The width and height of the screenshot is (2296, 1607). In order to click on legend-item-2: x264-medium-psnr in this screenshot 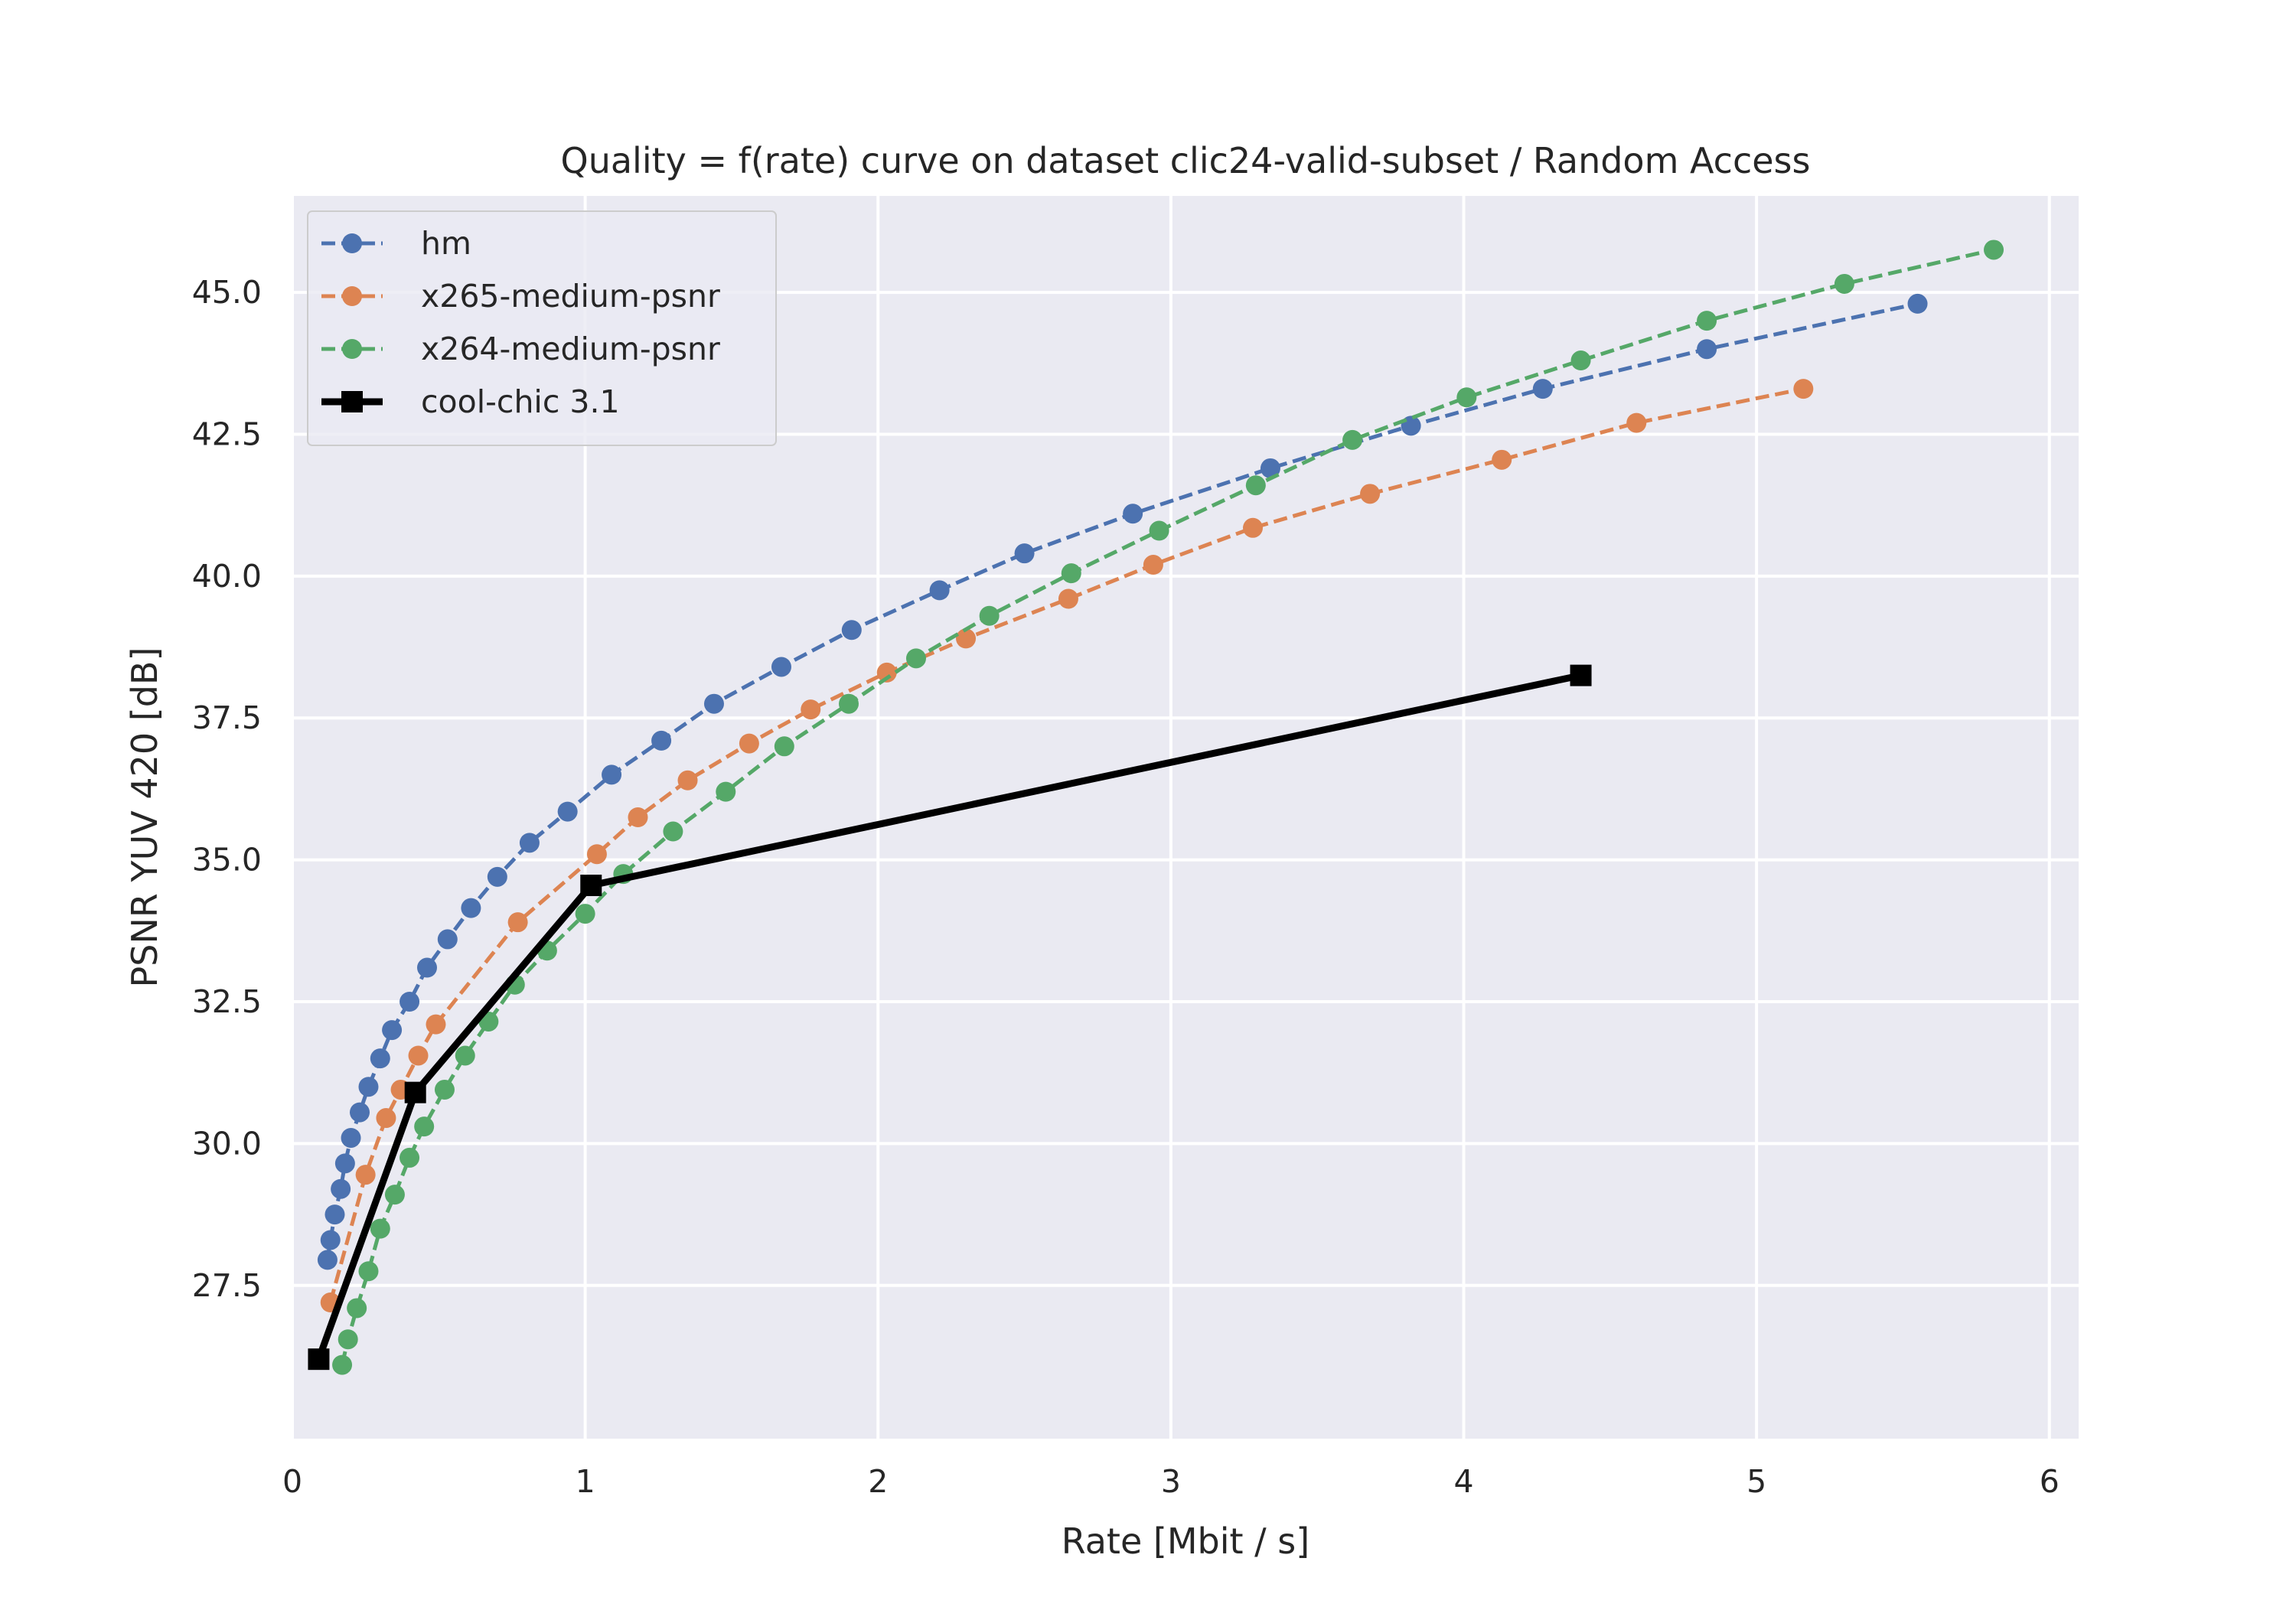, I will do `click(520, 349)`.